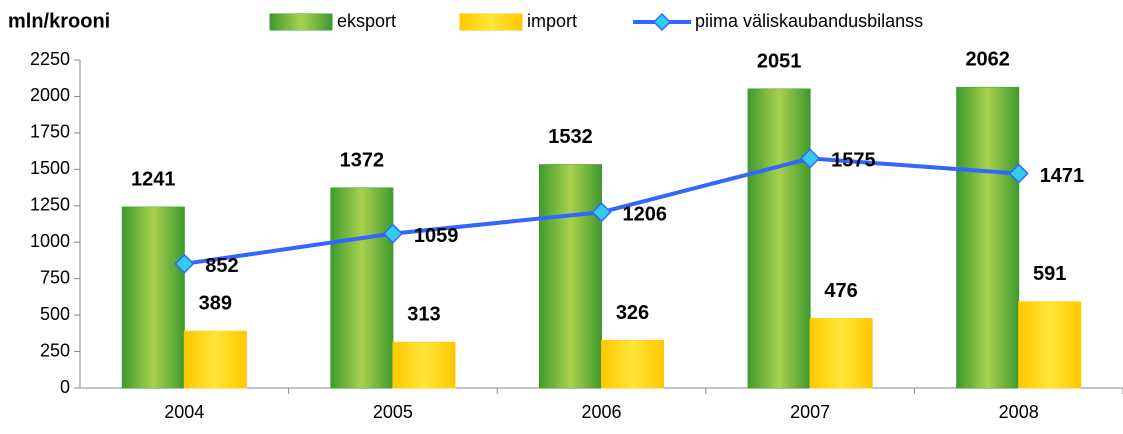  I want to click on data-label: 1575, so click(853, 161).